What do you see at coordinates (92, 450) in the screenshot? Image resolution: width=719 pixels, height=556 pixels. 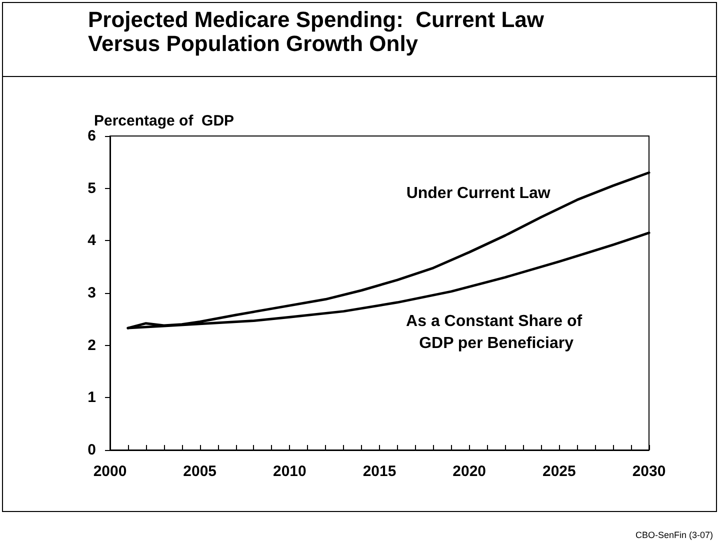 I see `y-tick-label: 0` at bounding box center [92, 450].